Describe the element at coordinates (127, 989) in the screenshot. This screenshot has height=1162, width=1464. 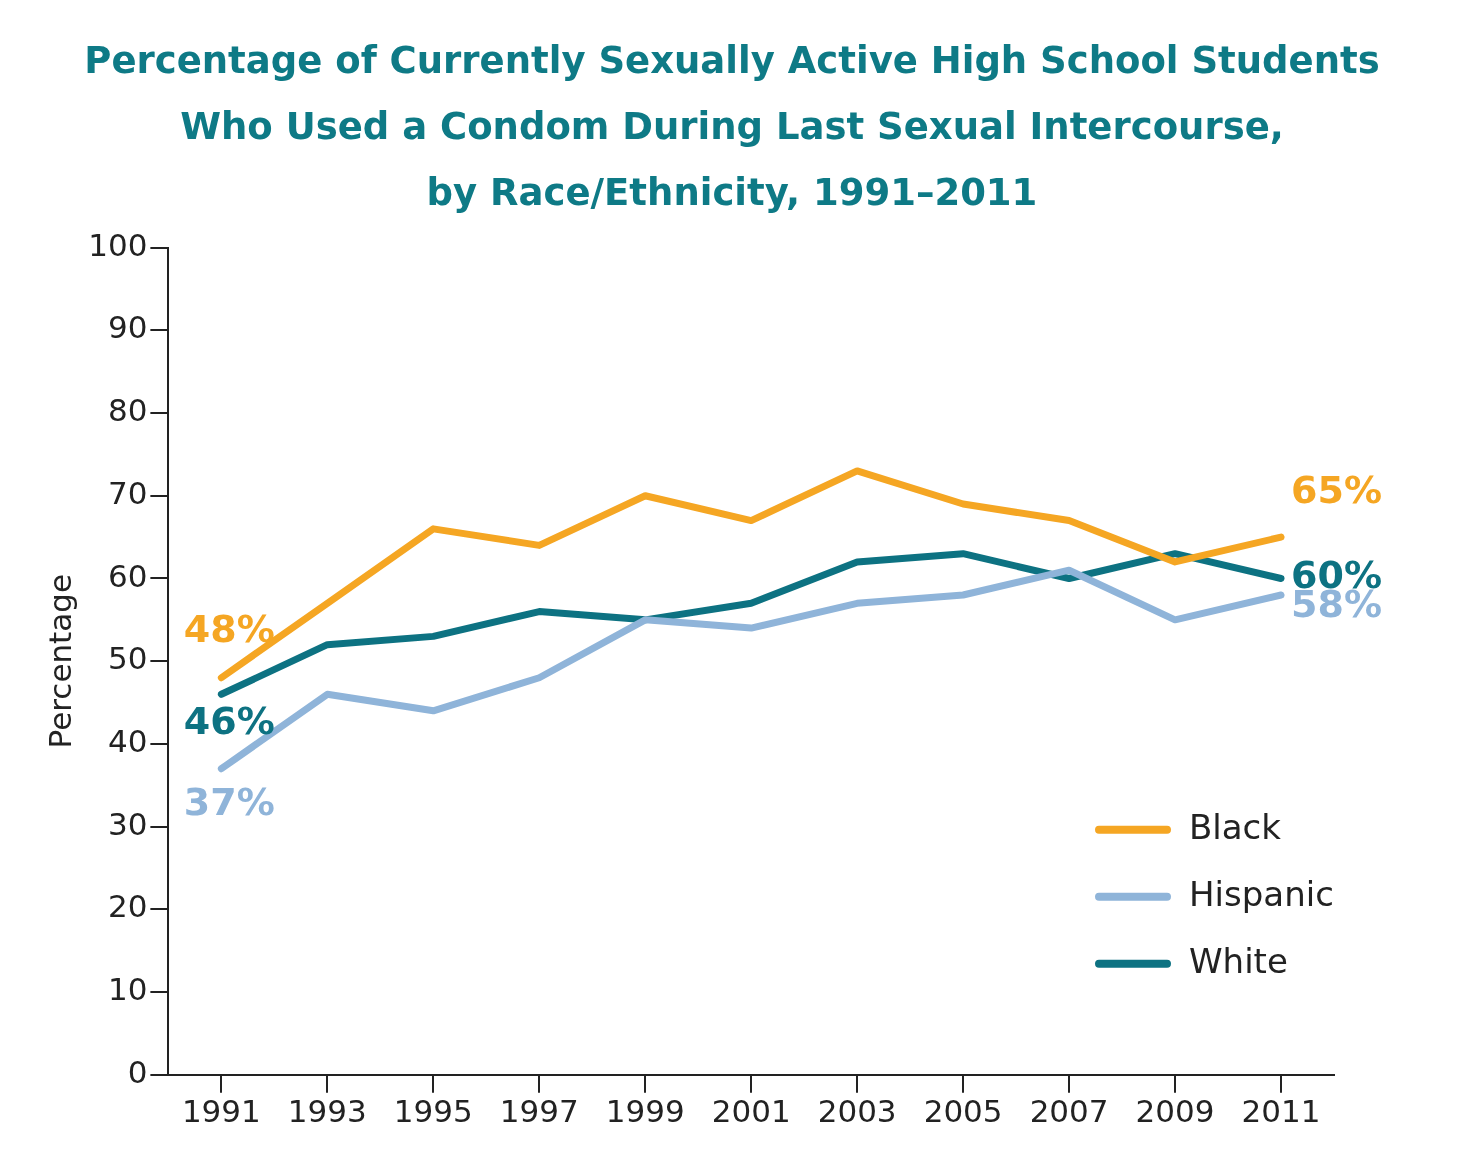
I see `y-tick-label: 10` at that location.